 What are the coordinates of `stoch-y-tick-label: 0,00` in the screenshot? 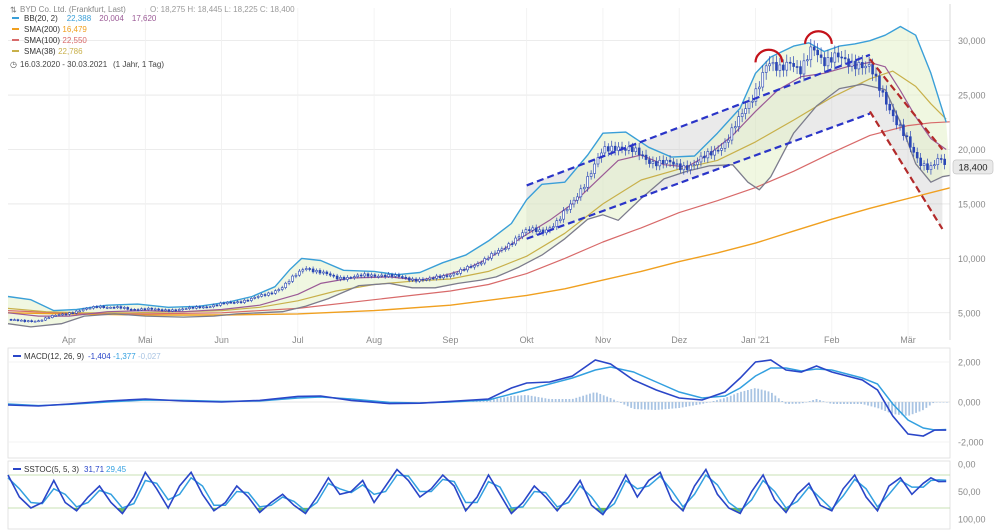 It's located at (967, 465).